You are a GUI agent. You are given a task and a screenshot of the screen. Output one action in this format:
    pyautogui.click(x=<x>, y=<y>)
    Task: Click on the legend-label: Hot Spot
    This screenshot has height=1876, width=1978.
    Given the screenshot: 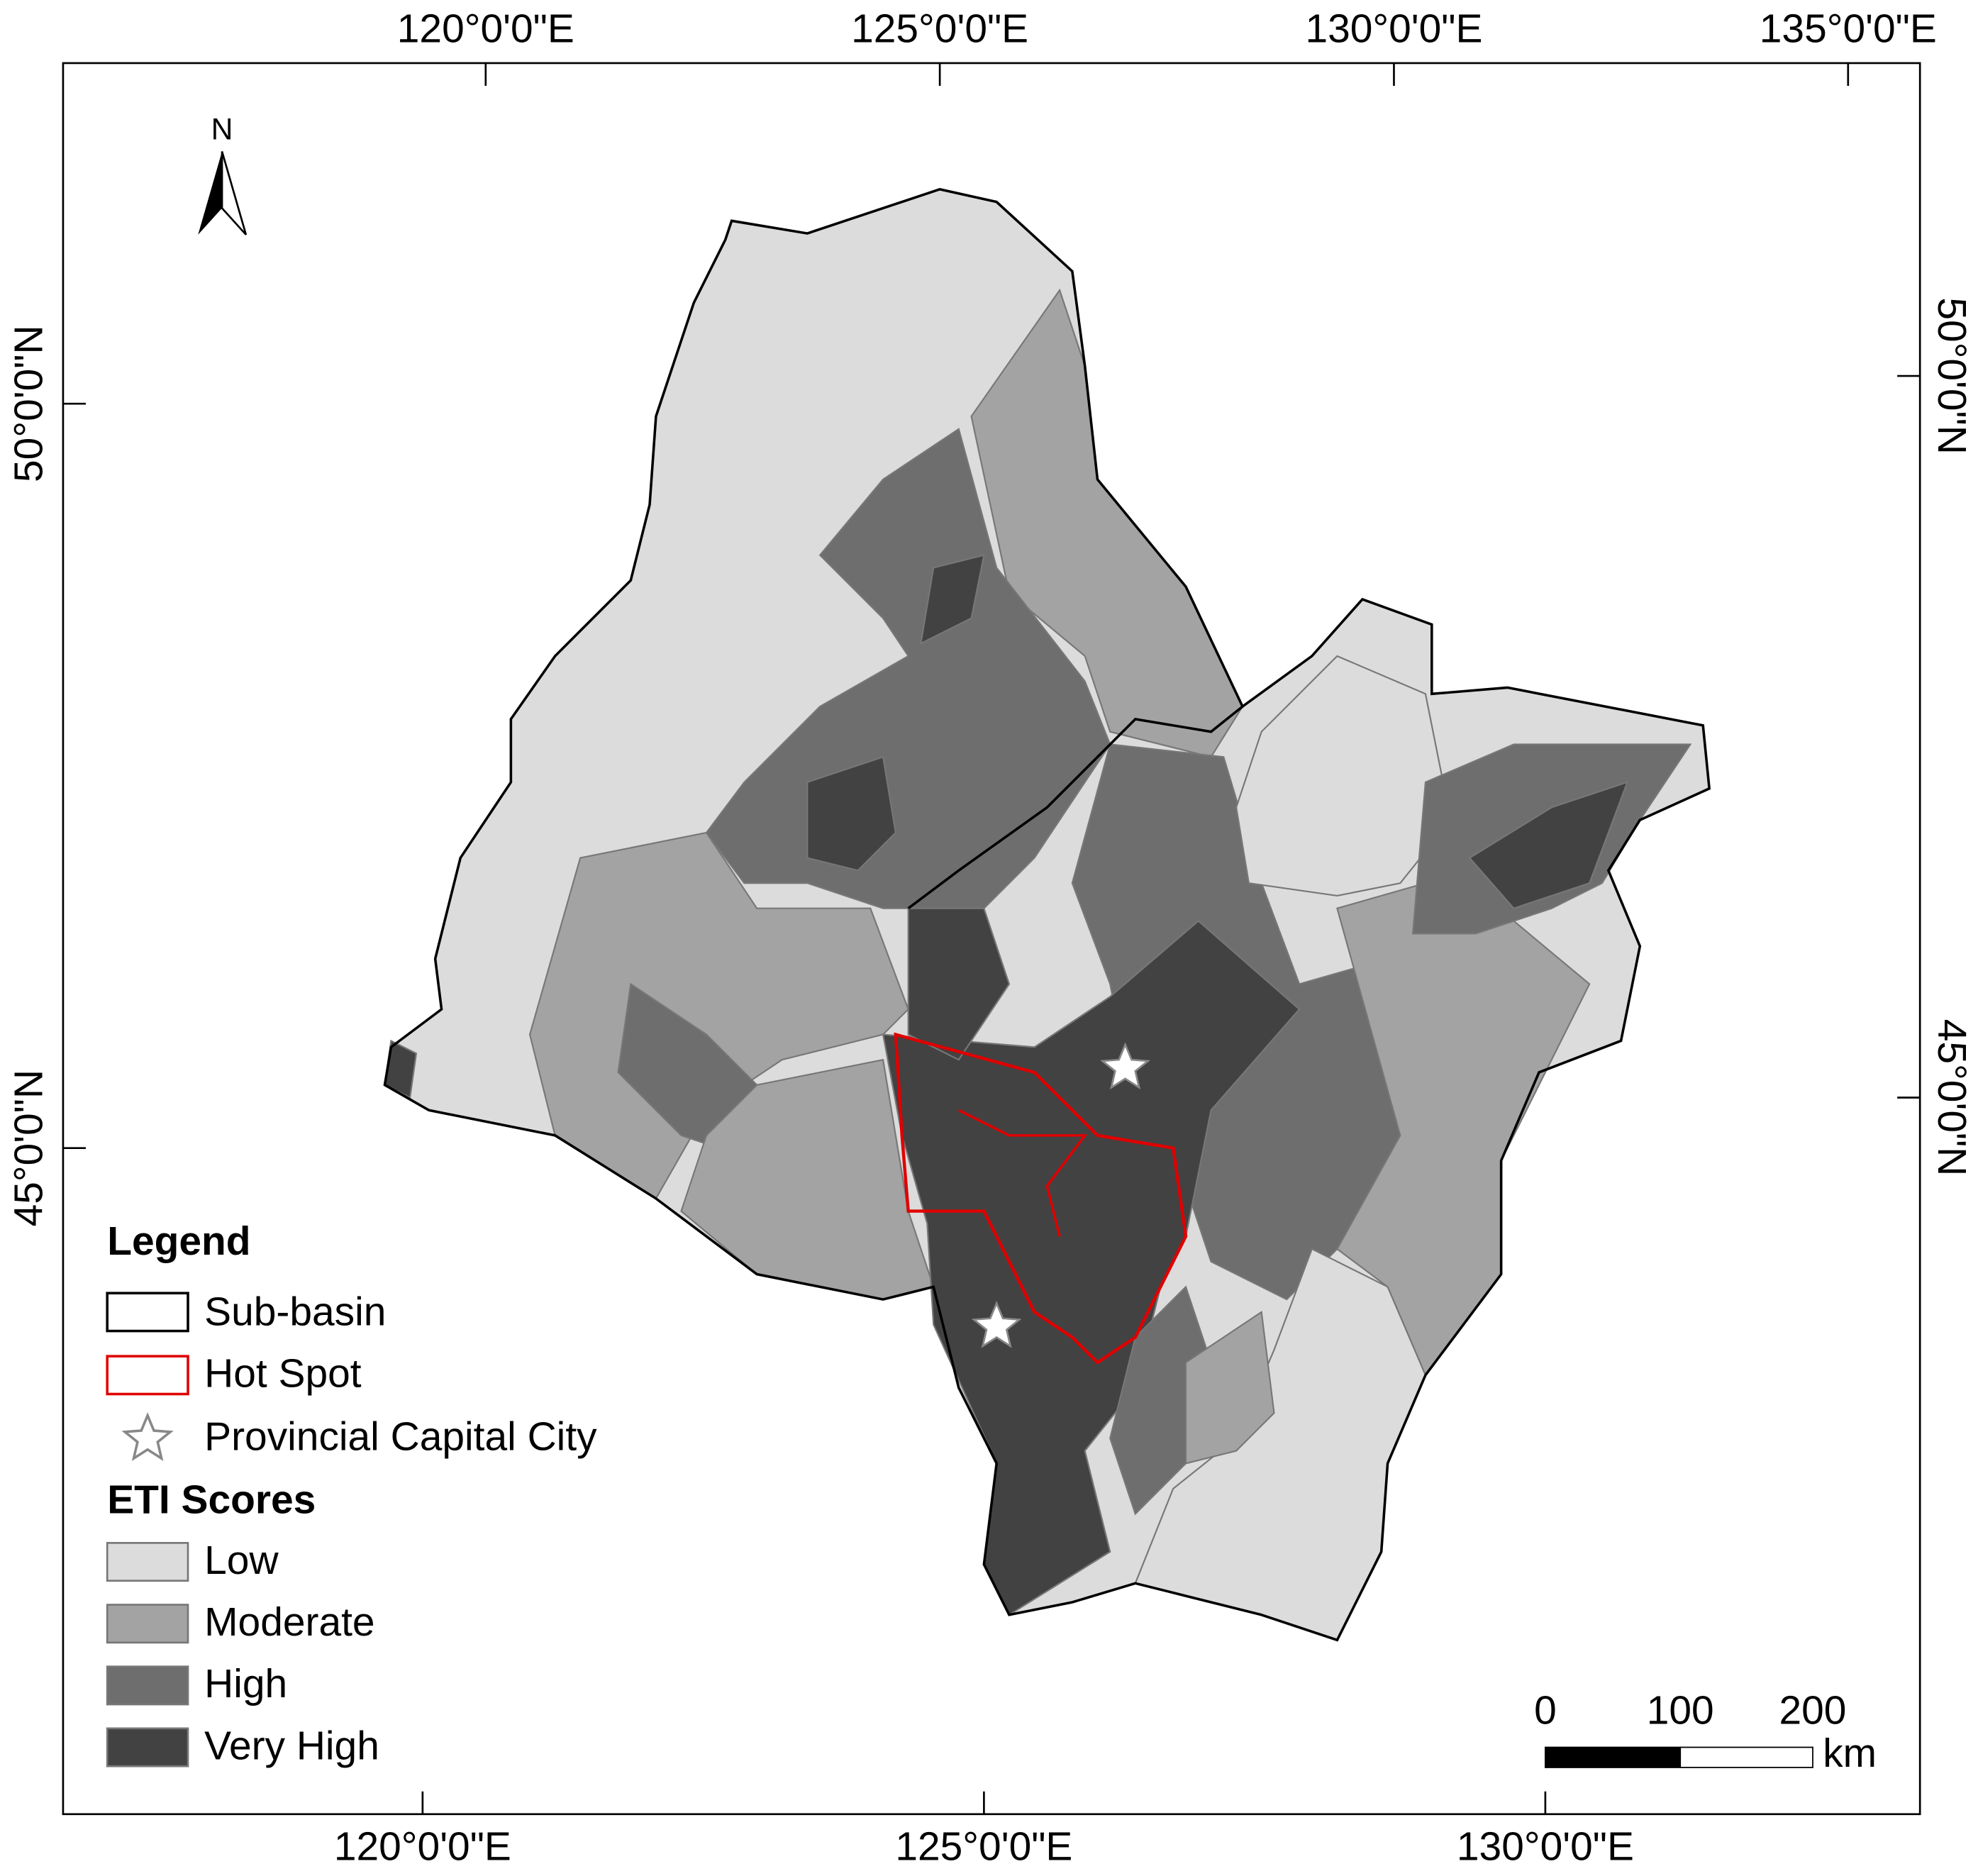 What is the action you would take?
    pyautogui.click(x=283, y=1374)
    